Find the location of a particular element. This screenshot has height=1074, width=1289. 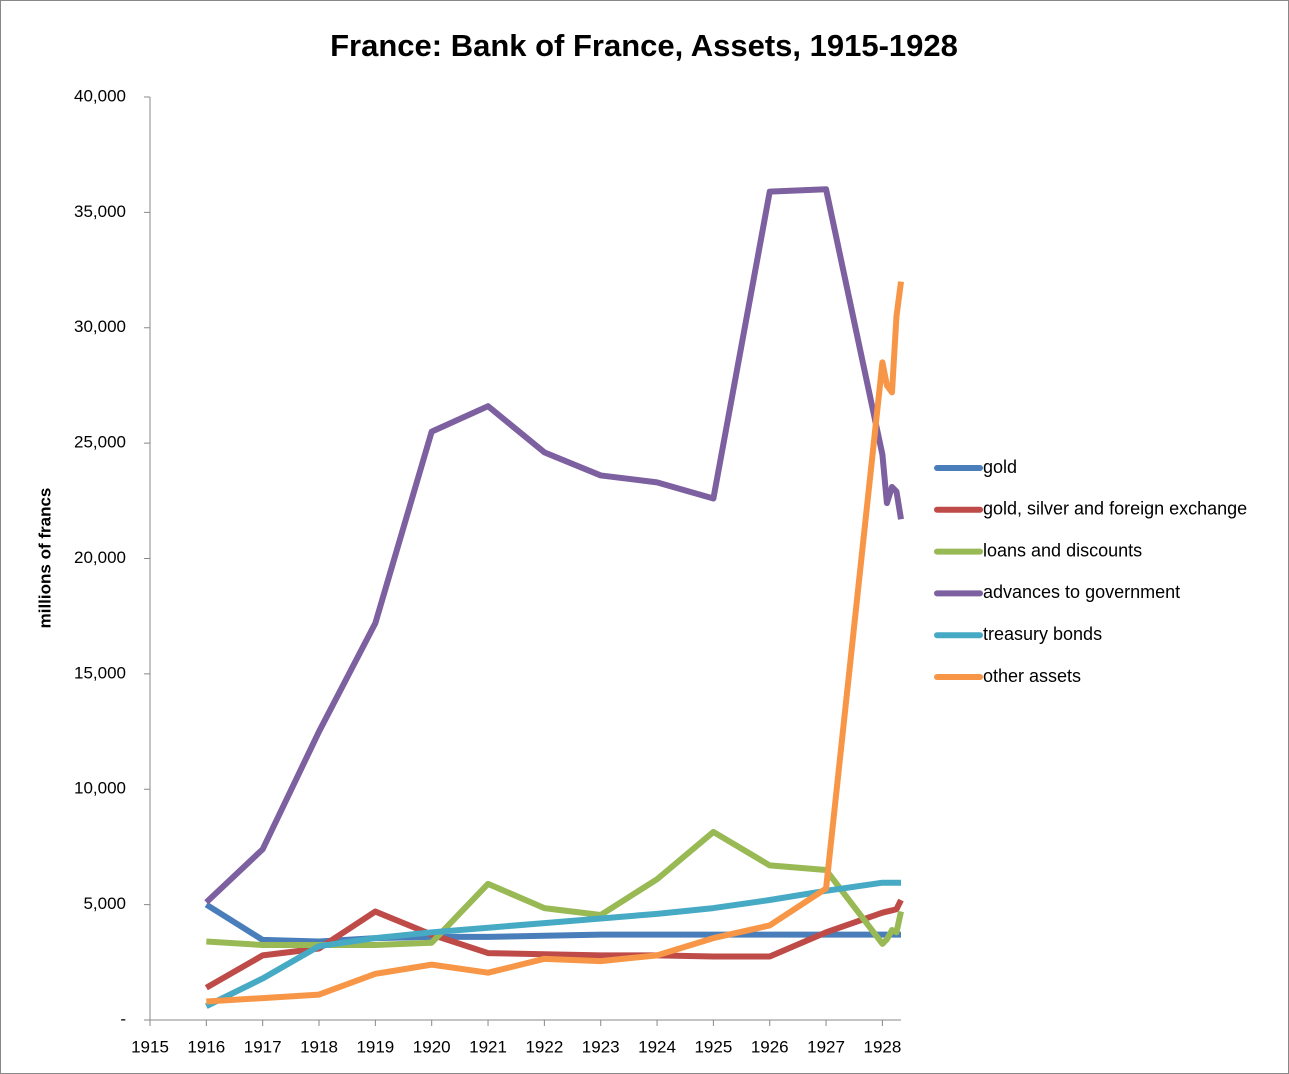

x-tick-label: 1927 is located at coordinates (826, 1046).